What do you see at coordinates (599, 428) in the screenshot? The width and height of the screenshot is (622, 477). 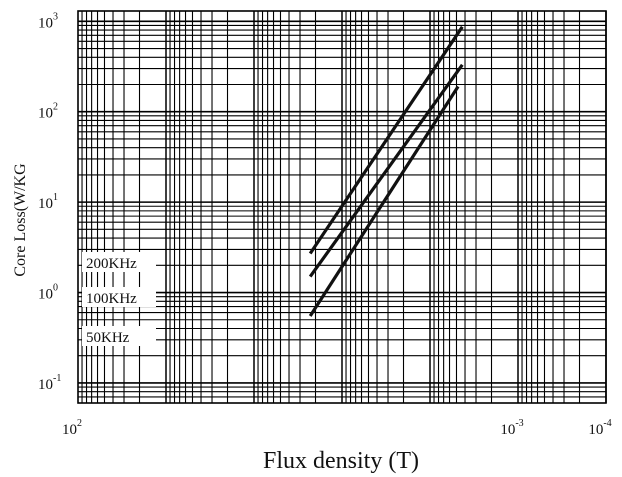 I see `x-tick-label: 10⁻⁴` at bounding box center [599, 428].